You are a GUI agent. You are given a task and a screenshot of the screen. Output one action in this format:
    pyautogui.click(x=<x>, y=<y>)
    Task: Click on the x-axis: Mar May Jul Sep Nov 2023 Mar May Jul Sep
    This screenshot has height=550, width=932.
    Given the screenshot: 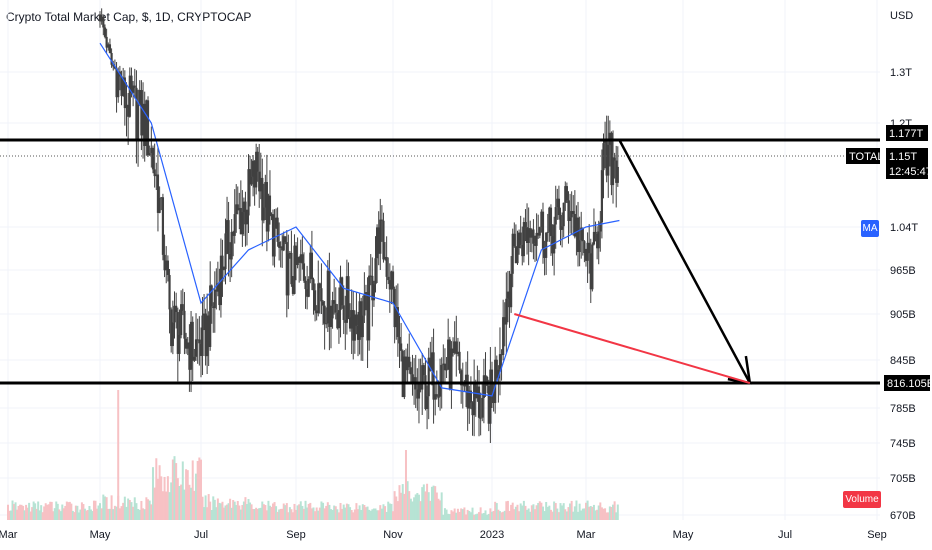 What is the action you would take?
    pyautogui.click(x=443, y=535)
    